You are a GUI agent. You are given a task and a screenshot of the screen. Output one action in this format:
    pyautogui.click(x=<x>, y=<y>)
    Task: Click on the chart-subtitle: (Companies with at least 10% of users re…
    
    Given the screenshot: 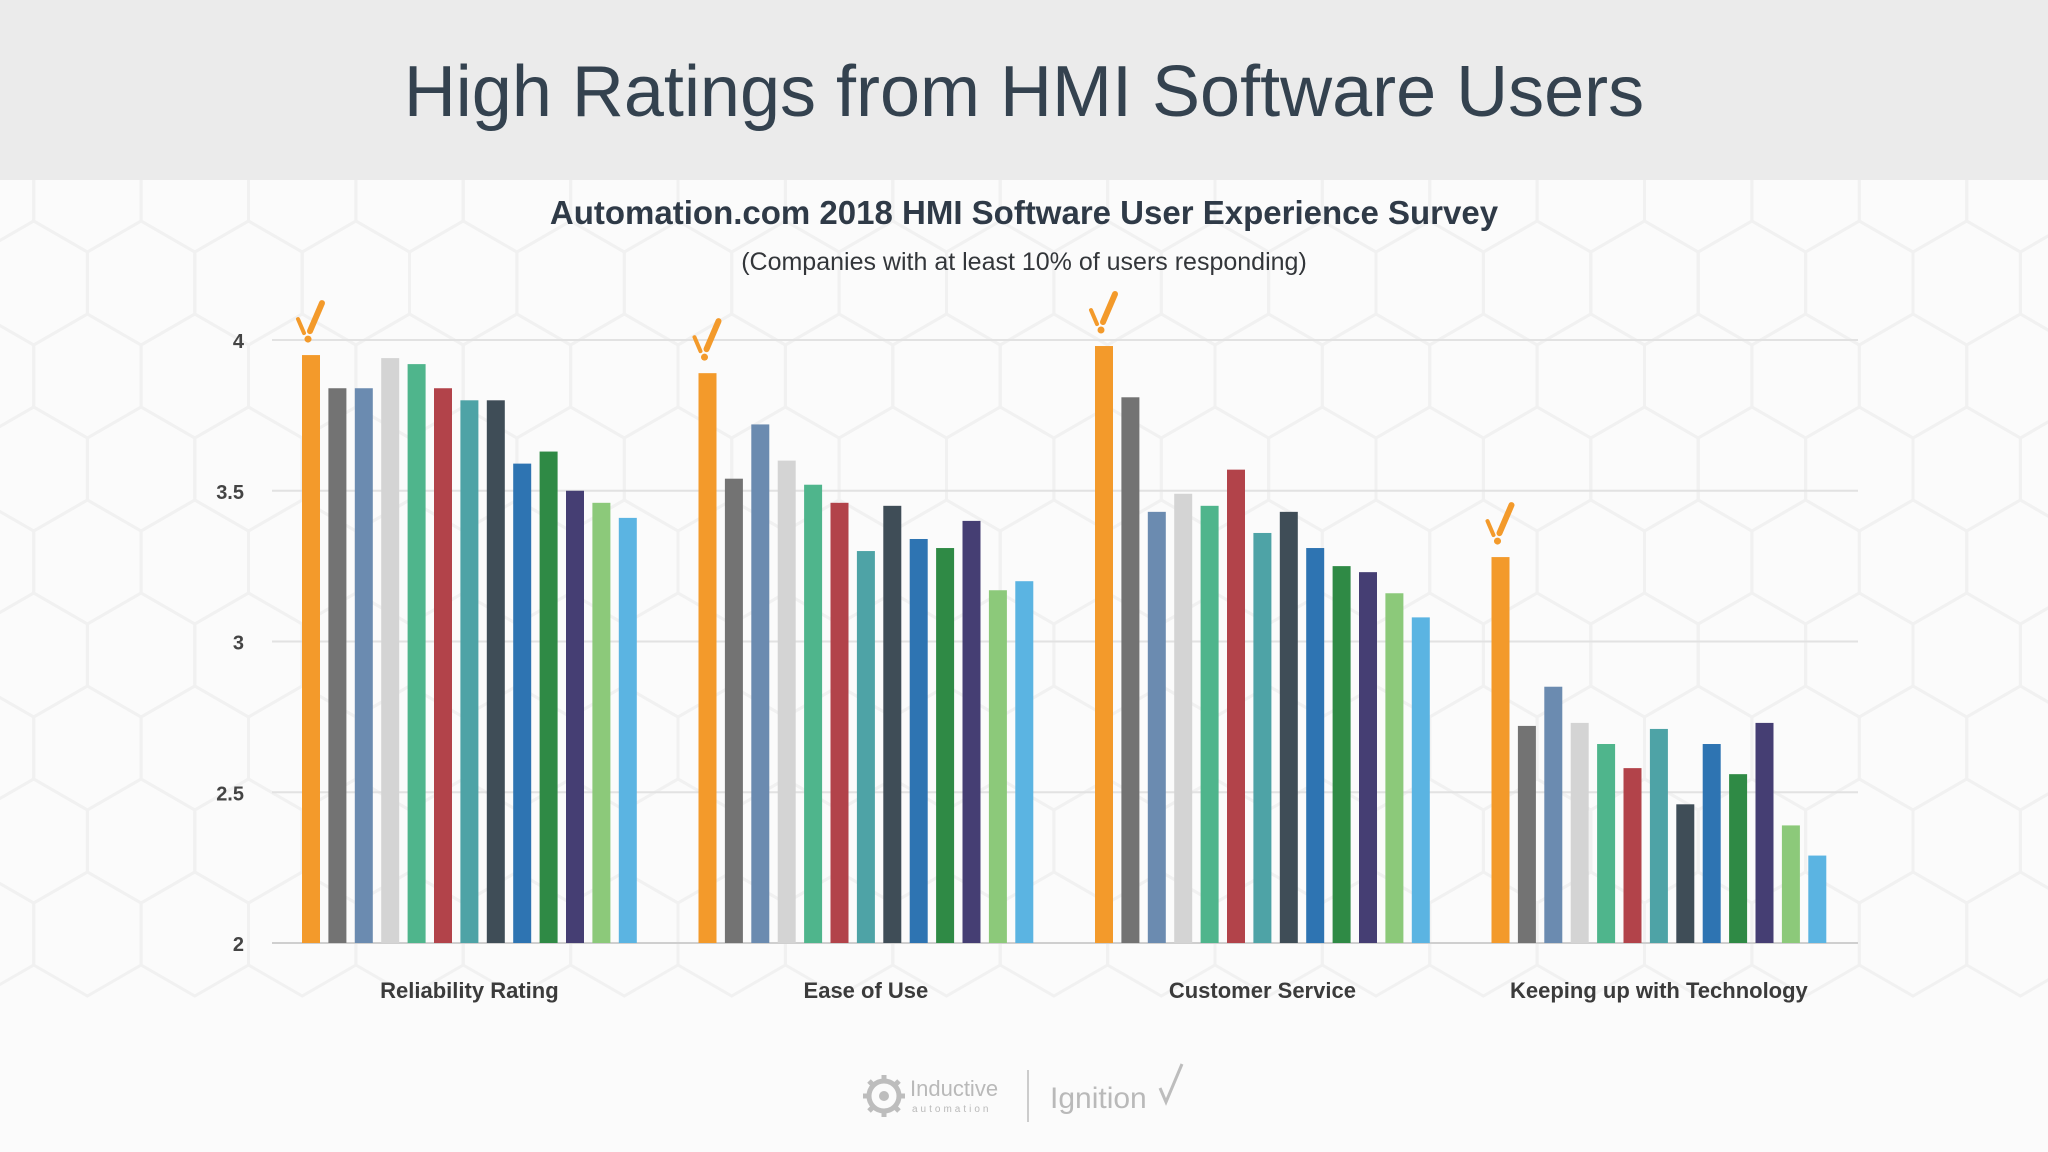 What is the action you would take?
    pyautogui.click(x=1024, y=262)
    